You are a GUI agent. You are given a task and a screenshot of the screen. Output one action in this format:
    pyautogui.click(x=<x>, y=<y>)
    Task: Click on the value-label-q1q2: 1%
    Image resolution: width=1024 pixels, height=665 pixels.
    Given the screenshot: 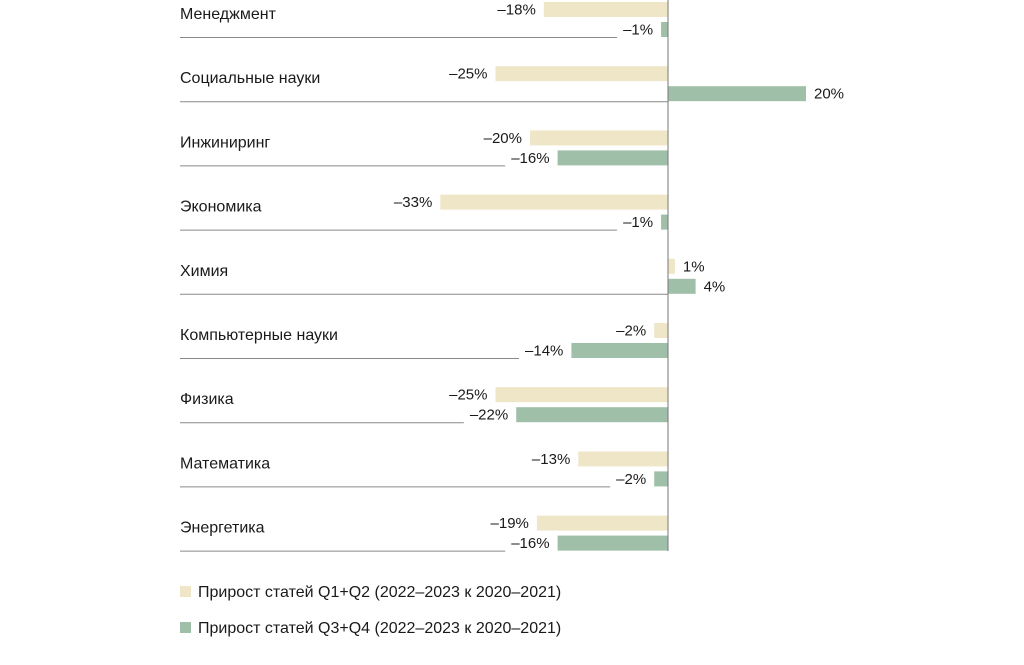 What is the action you would take?
    pyautogui.click(x=694, y=266)
    